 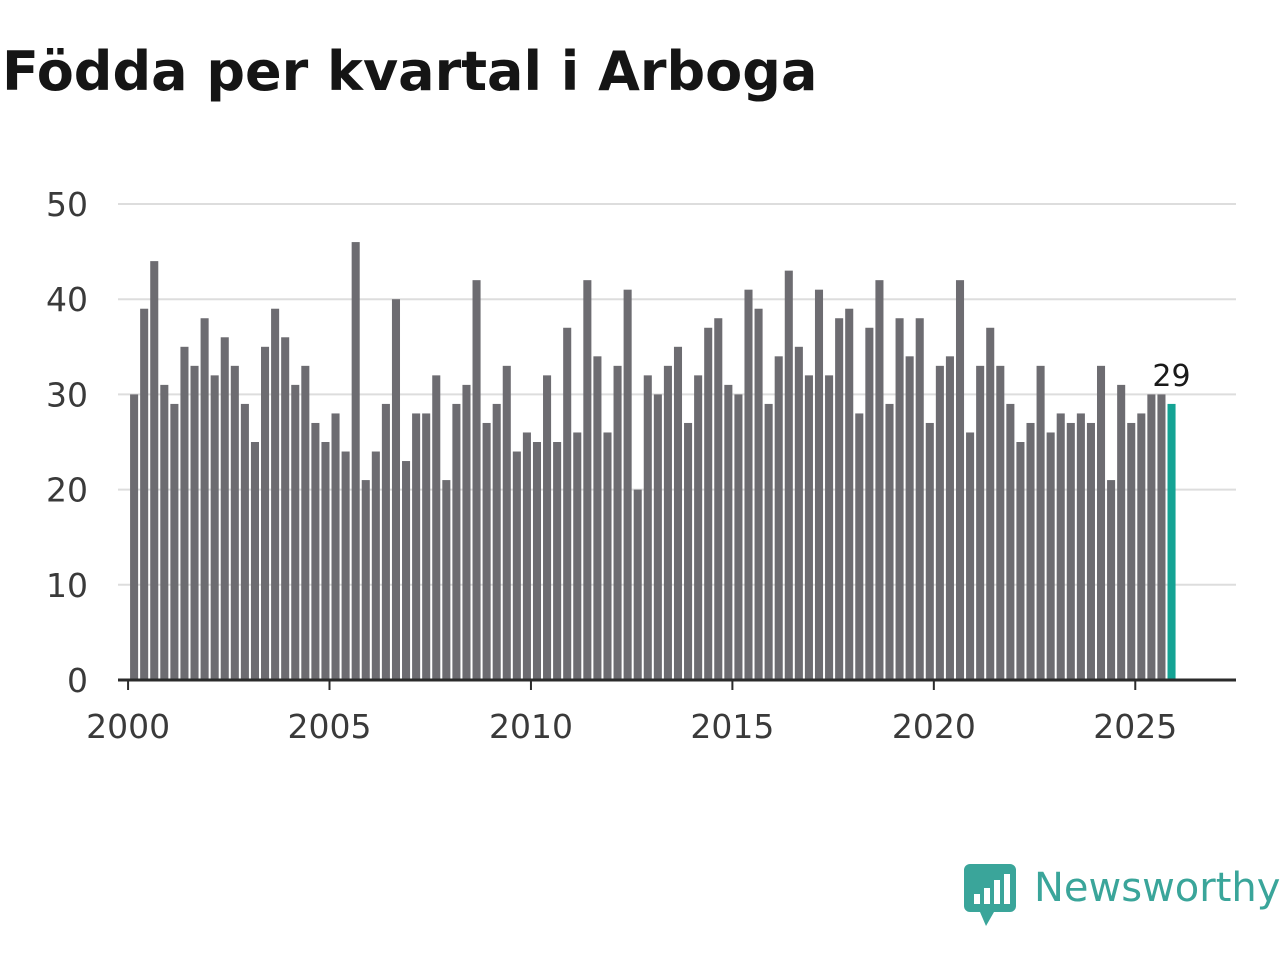 I want to click on y-tick-label: 30, so click(x=67, y=394).